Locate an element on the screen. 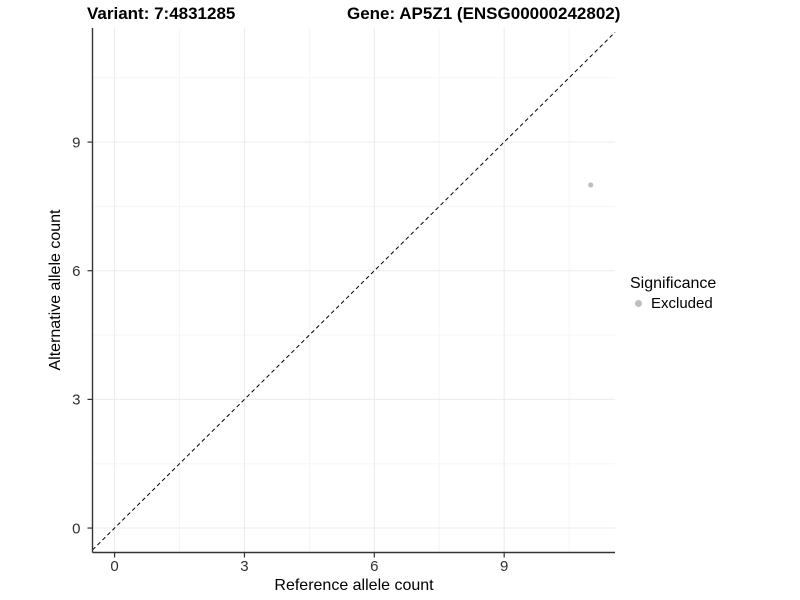 Image resolution: width=800 pixels, height=600 pixels. legend-item-excluded: Excluded is located at coordinates (673, 303).